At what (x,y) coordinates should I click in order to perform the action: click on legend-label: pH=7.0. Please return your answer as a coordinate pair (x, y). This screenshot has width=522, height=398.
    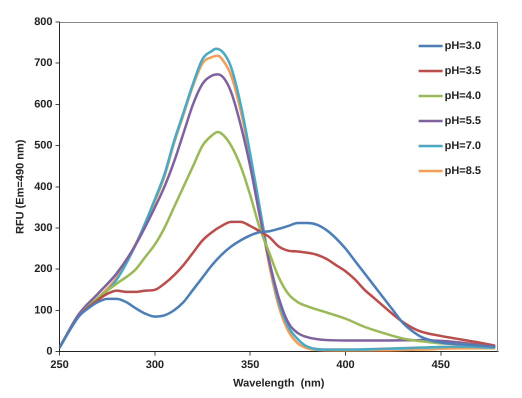
    Looking at the image, I should click on (463, 146).